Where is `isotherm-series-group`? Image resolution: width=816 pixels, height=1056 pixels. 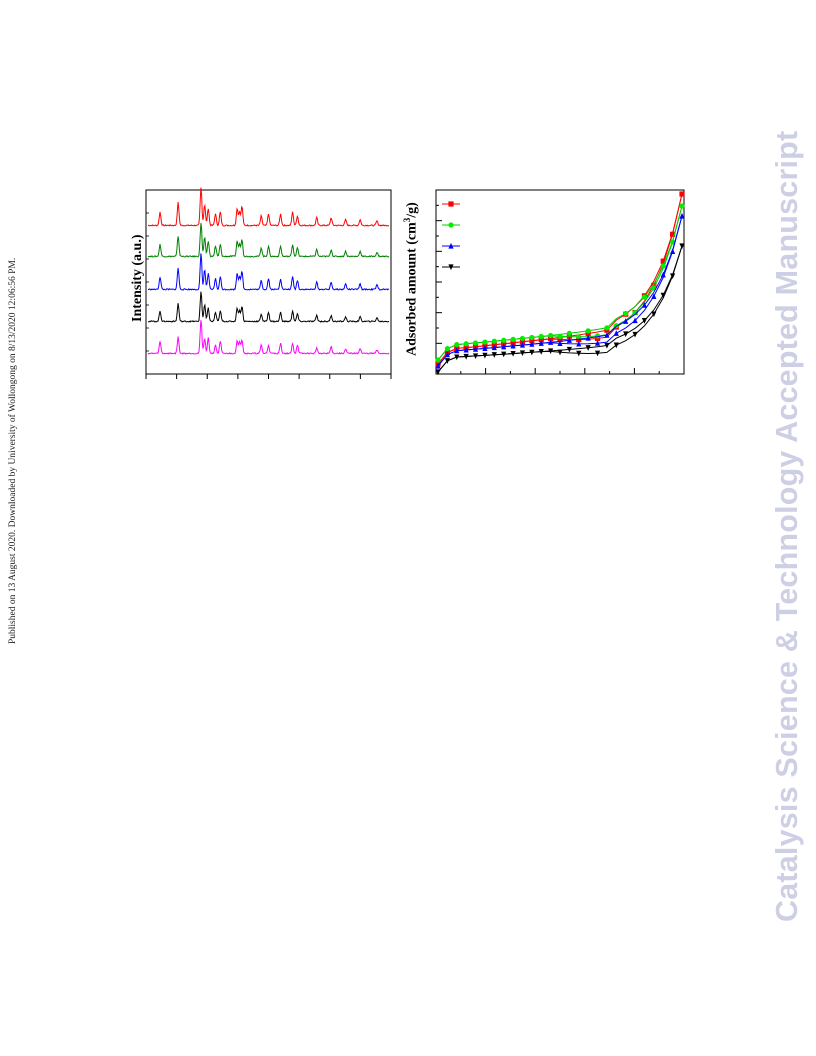 isotherm-series-group is located at coordinates (560, 283).